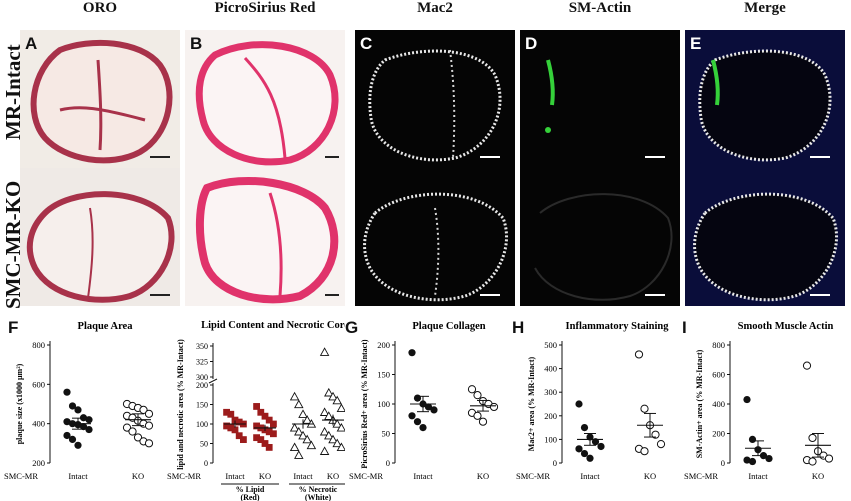 The image size is (851, 501). Describe the element at coordinates (265, 99) in the screenshot. I see `micrograph-sirius-intact: B` at that location.